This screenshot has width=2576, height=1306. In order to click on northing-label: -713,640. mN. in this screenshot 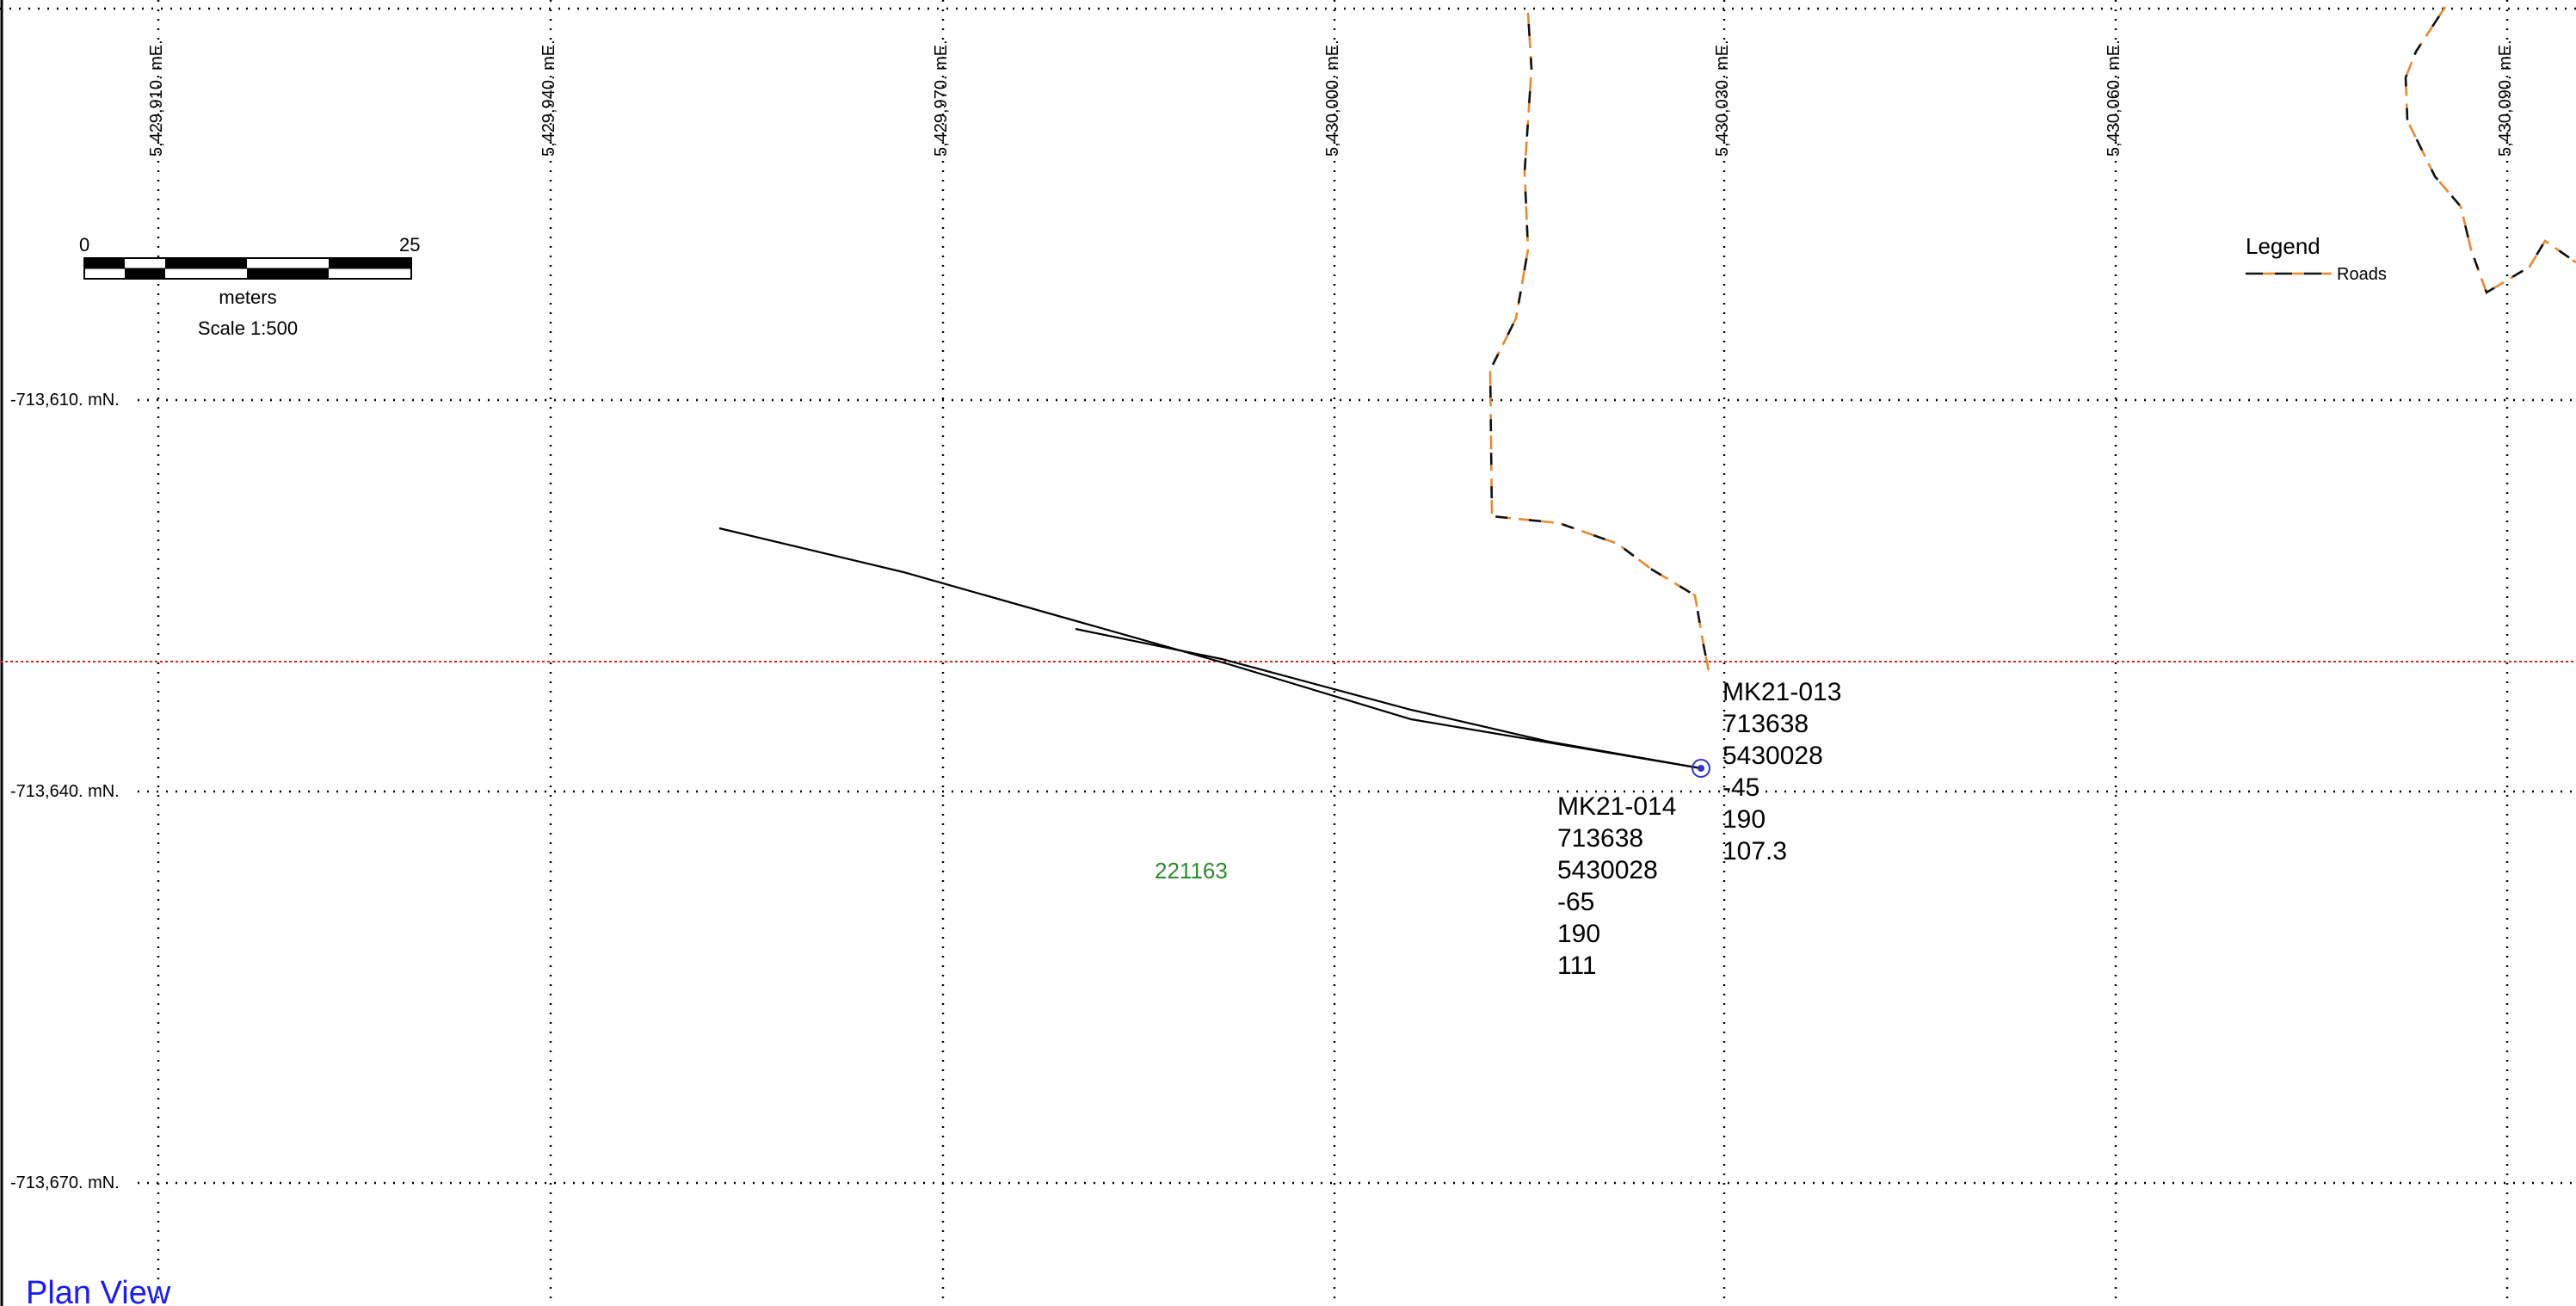, I will do `click(65, 791)`.